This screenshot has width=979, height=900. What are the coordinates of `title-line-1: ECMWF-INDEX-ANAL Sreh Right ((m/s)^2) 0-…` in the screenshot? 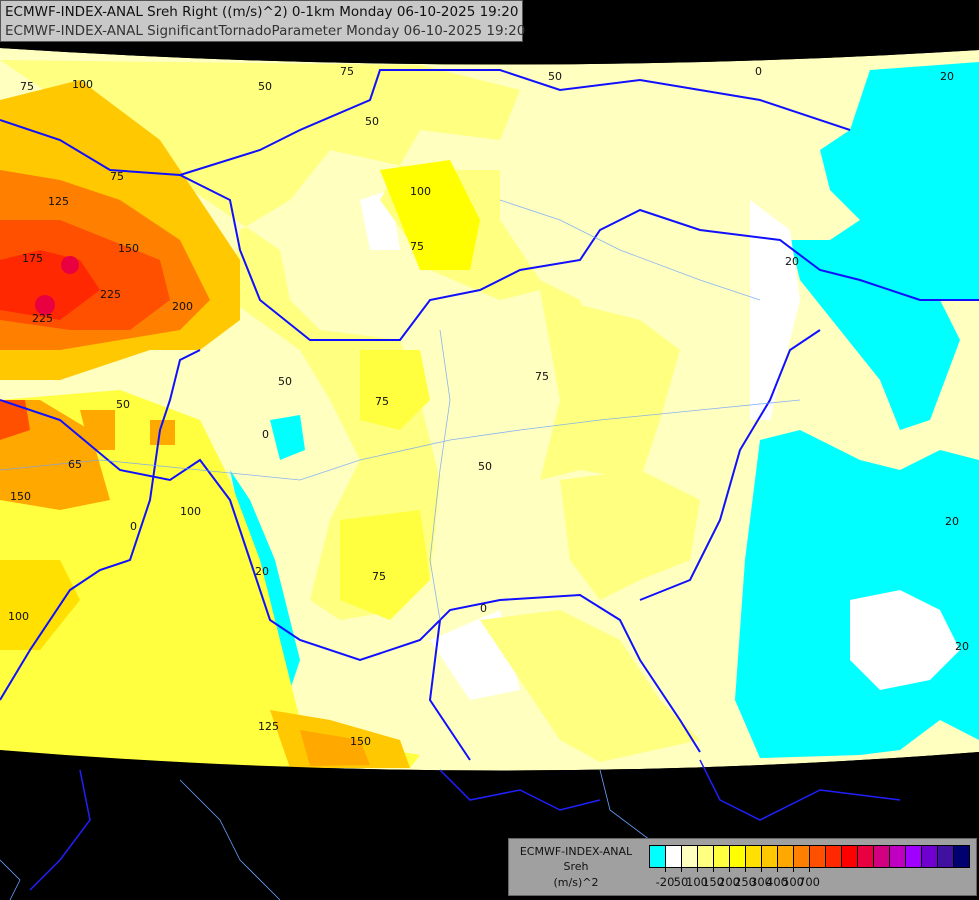 It's located at (262, 12).